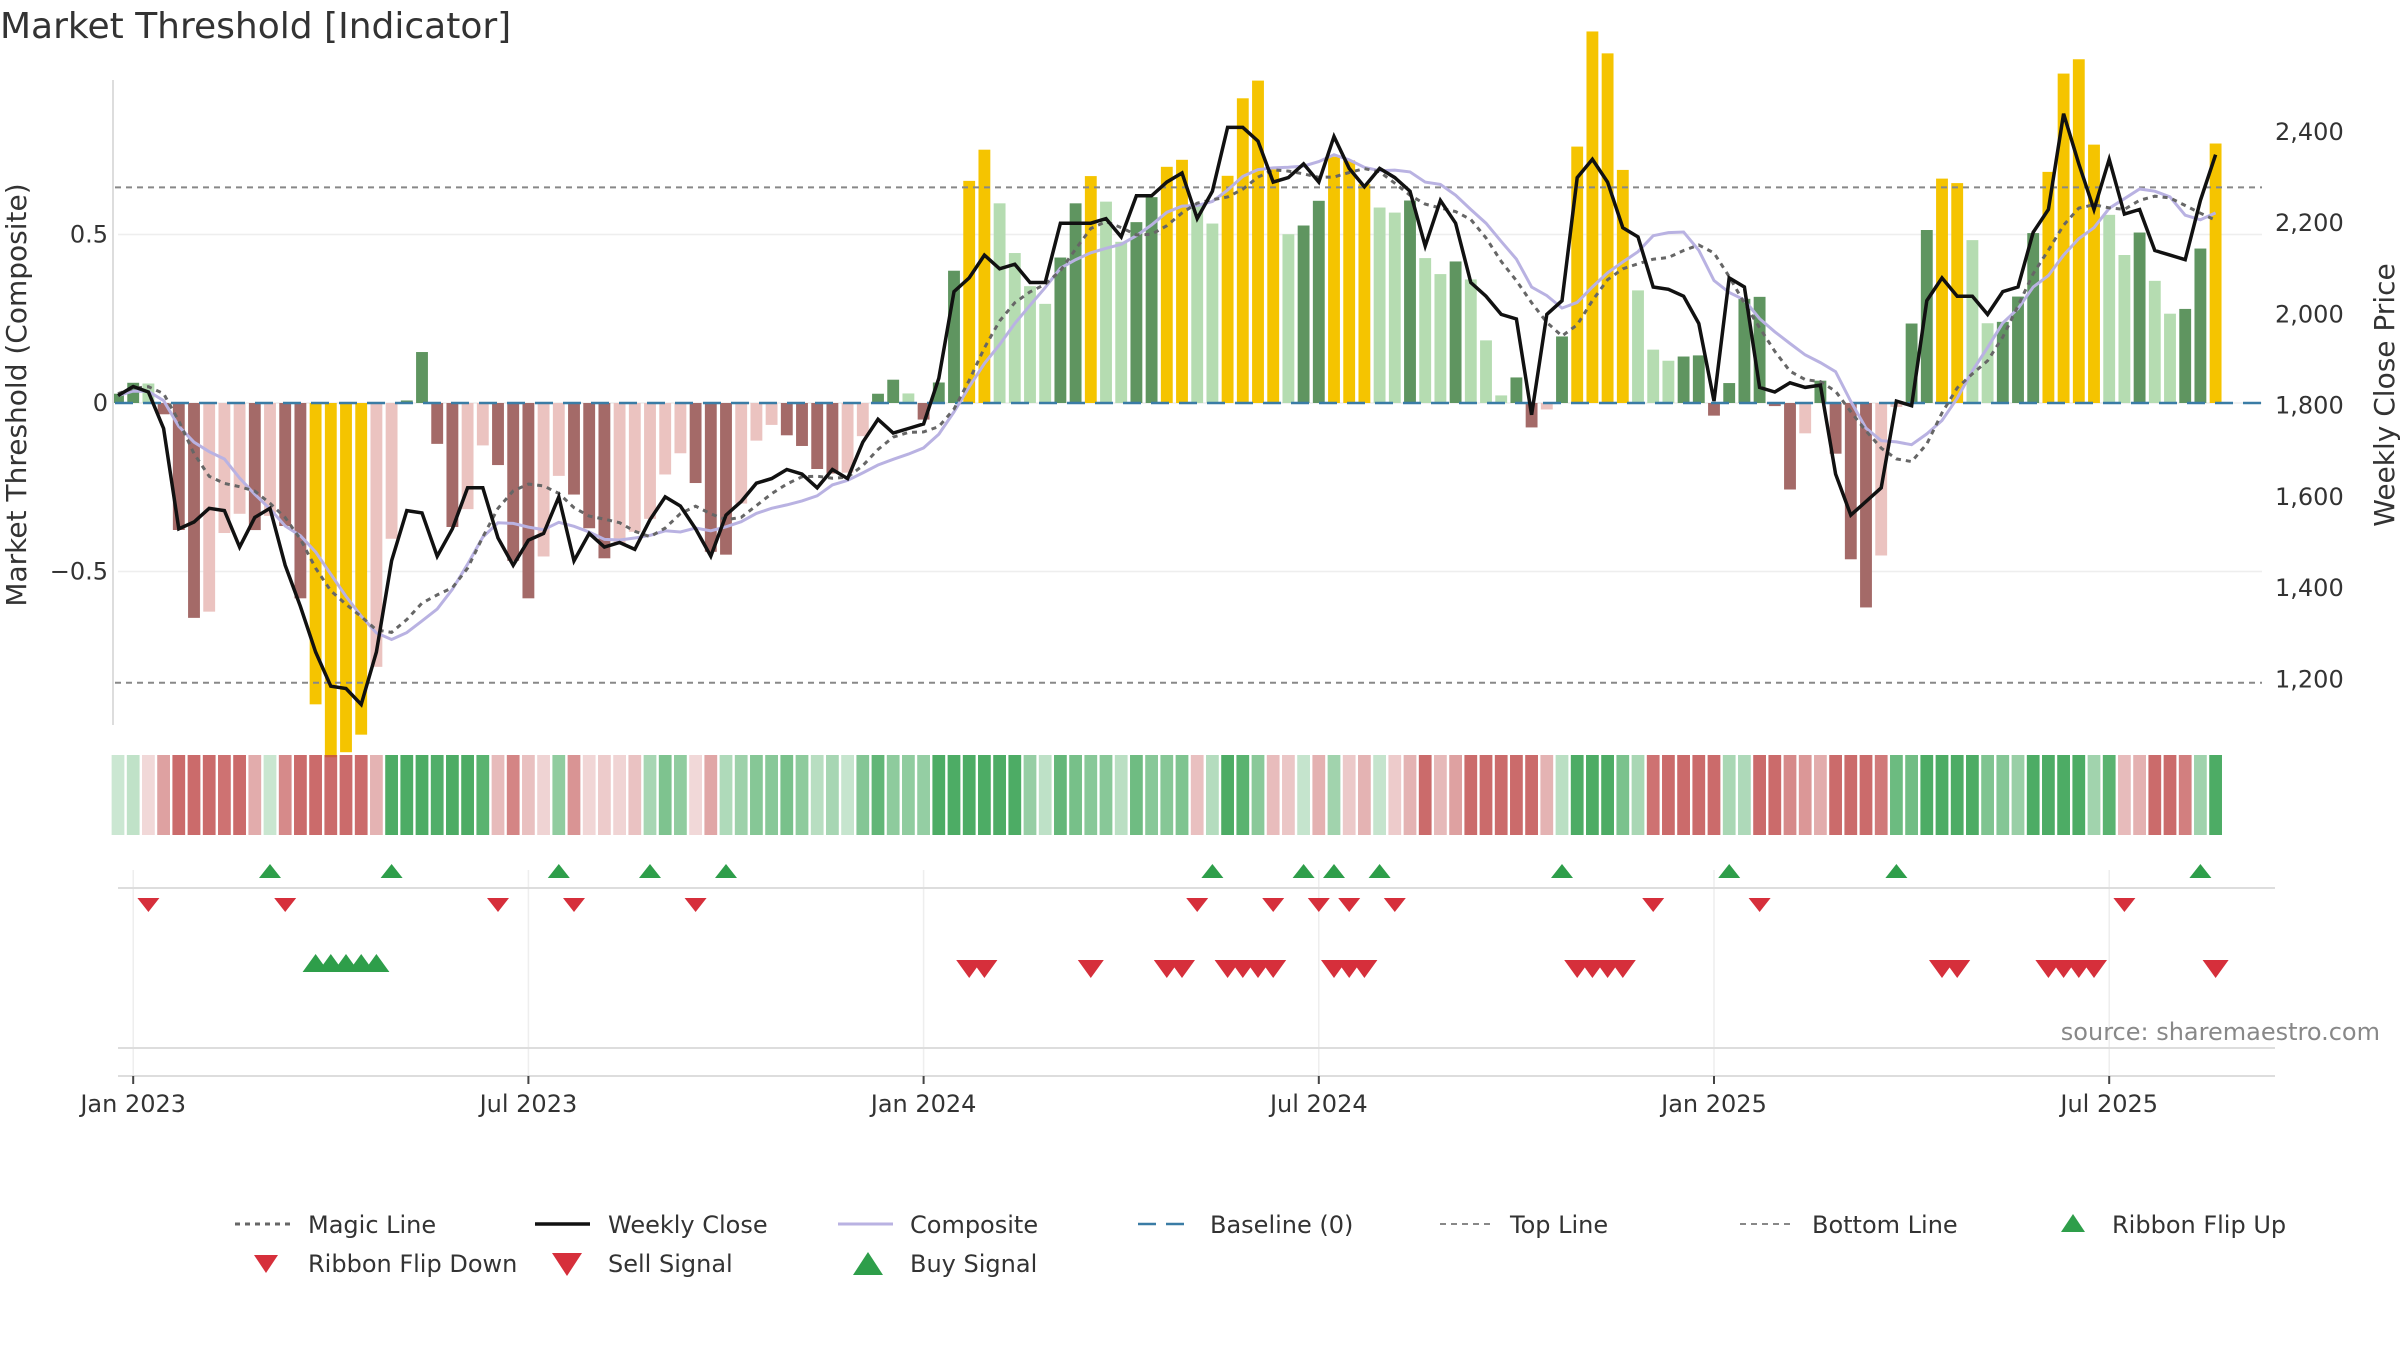 The width and height of the screenshot is (2400, 1350). I want to click on left-tick-label-1: 0, so click(100, 403).